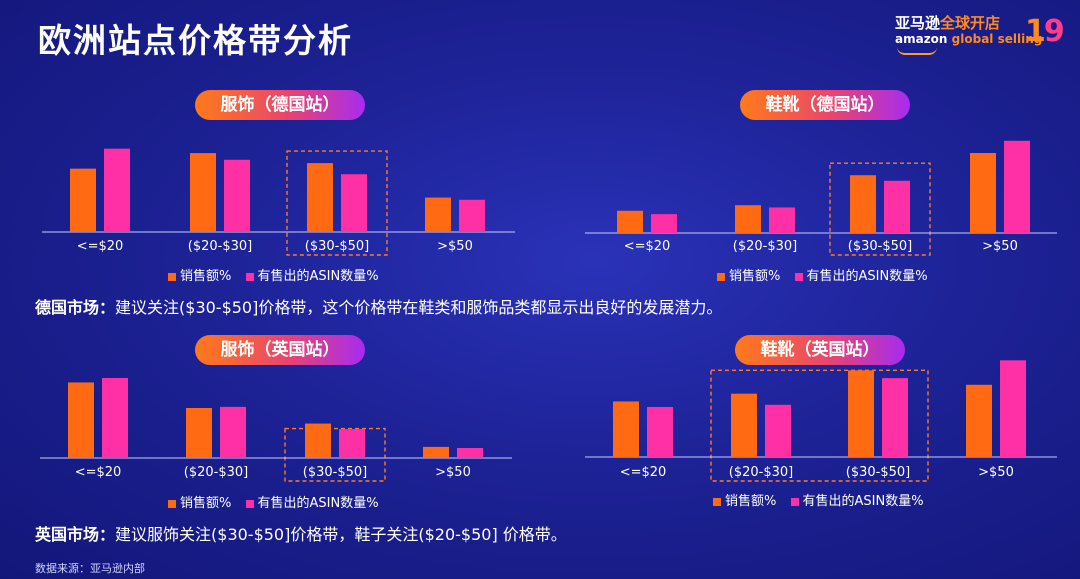 Image resolution: width=1080 pixels, height=579 pixels. I want to click on badge-digit-9: 9, so click(1054, 31).